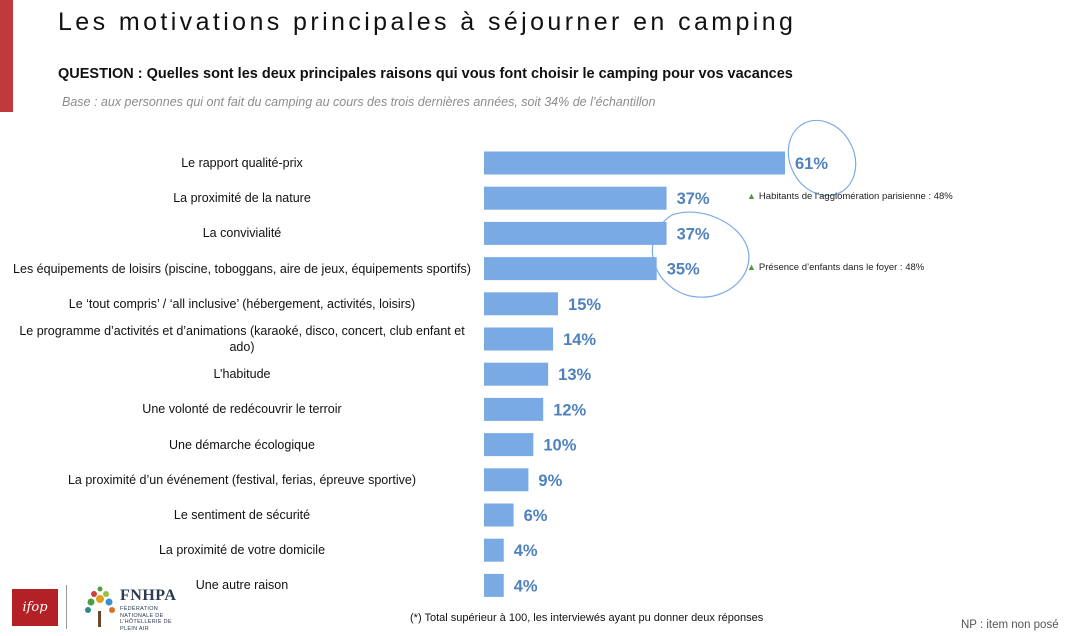 This screenshot has width=1075, height=636. What do you see at coordinates (242, 444) in the screenshot?
I see `category-label-8: Une démarche écologique` at bounding box center [242, 444].